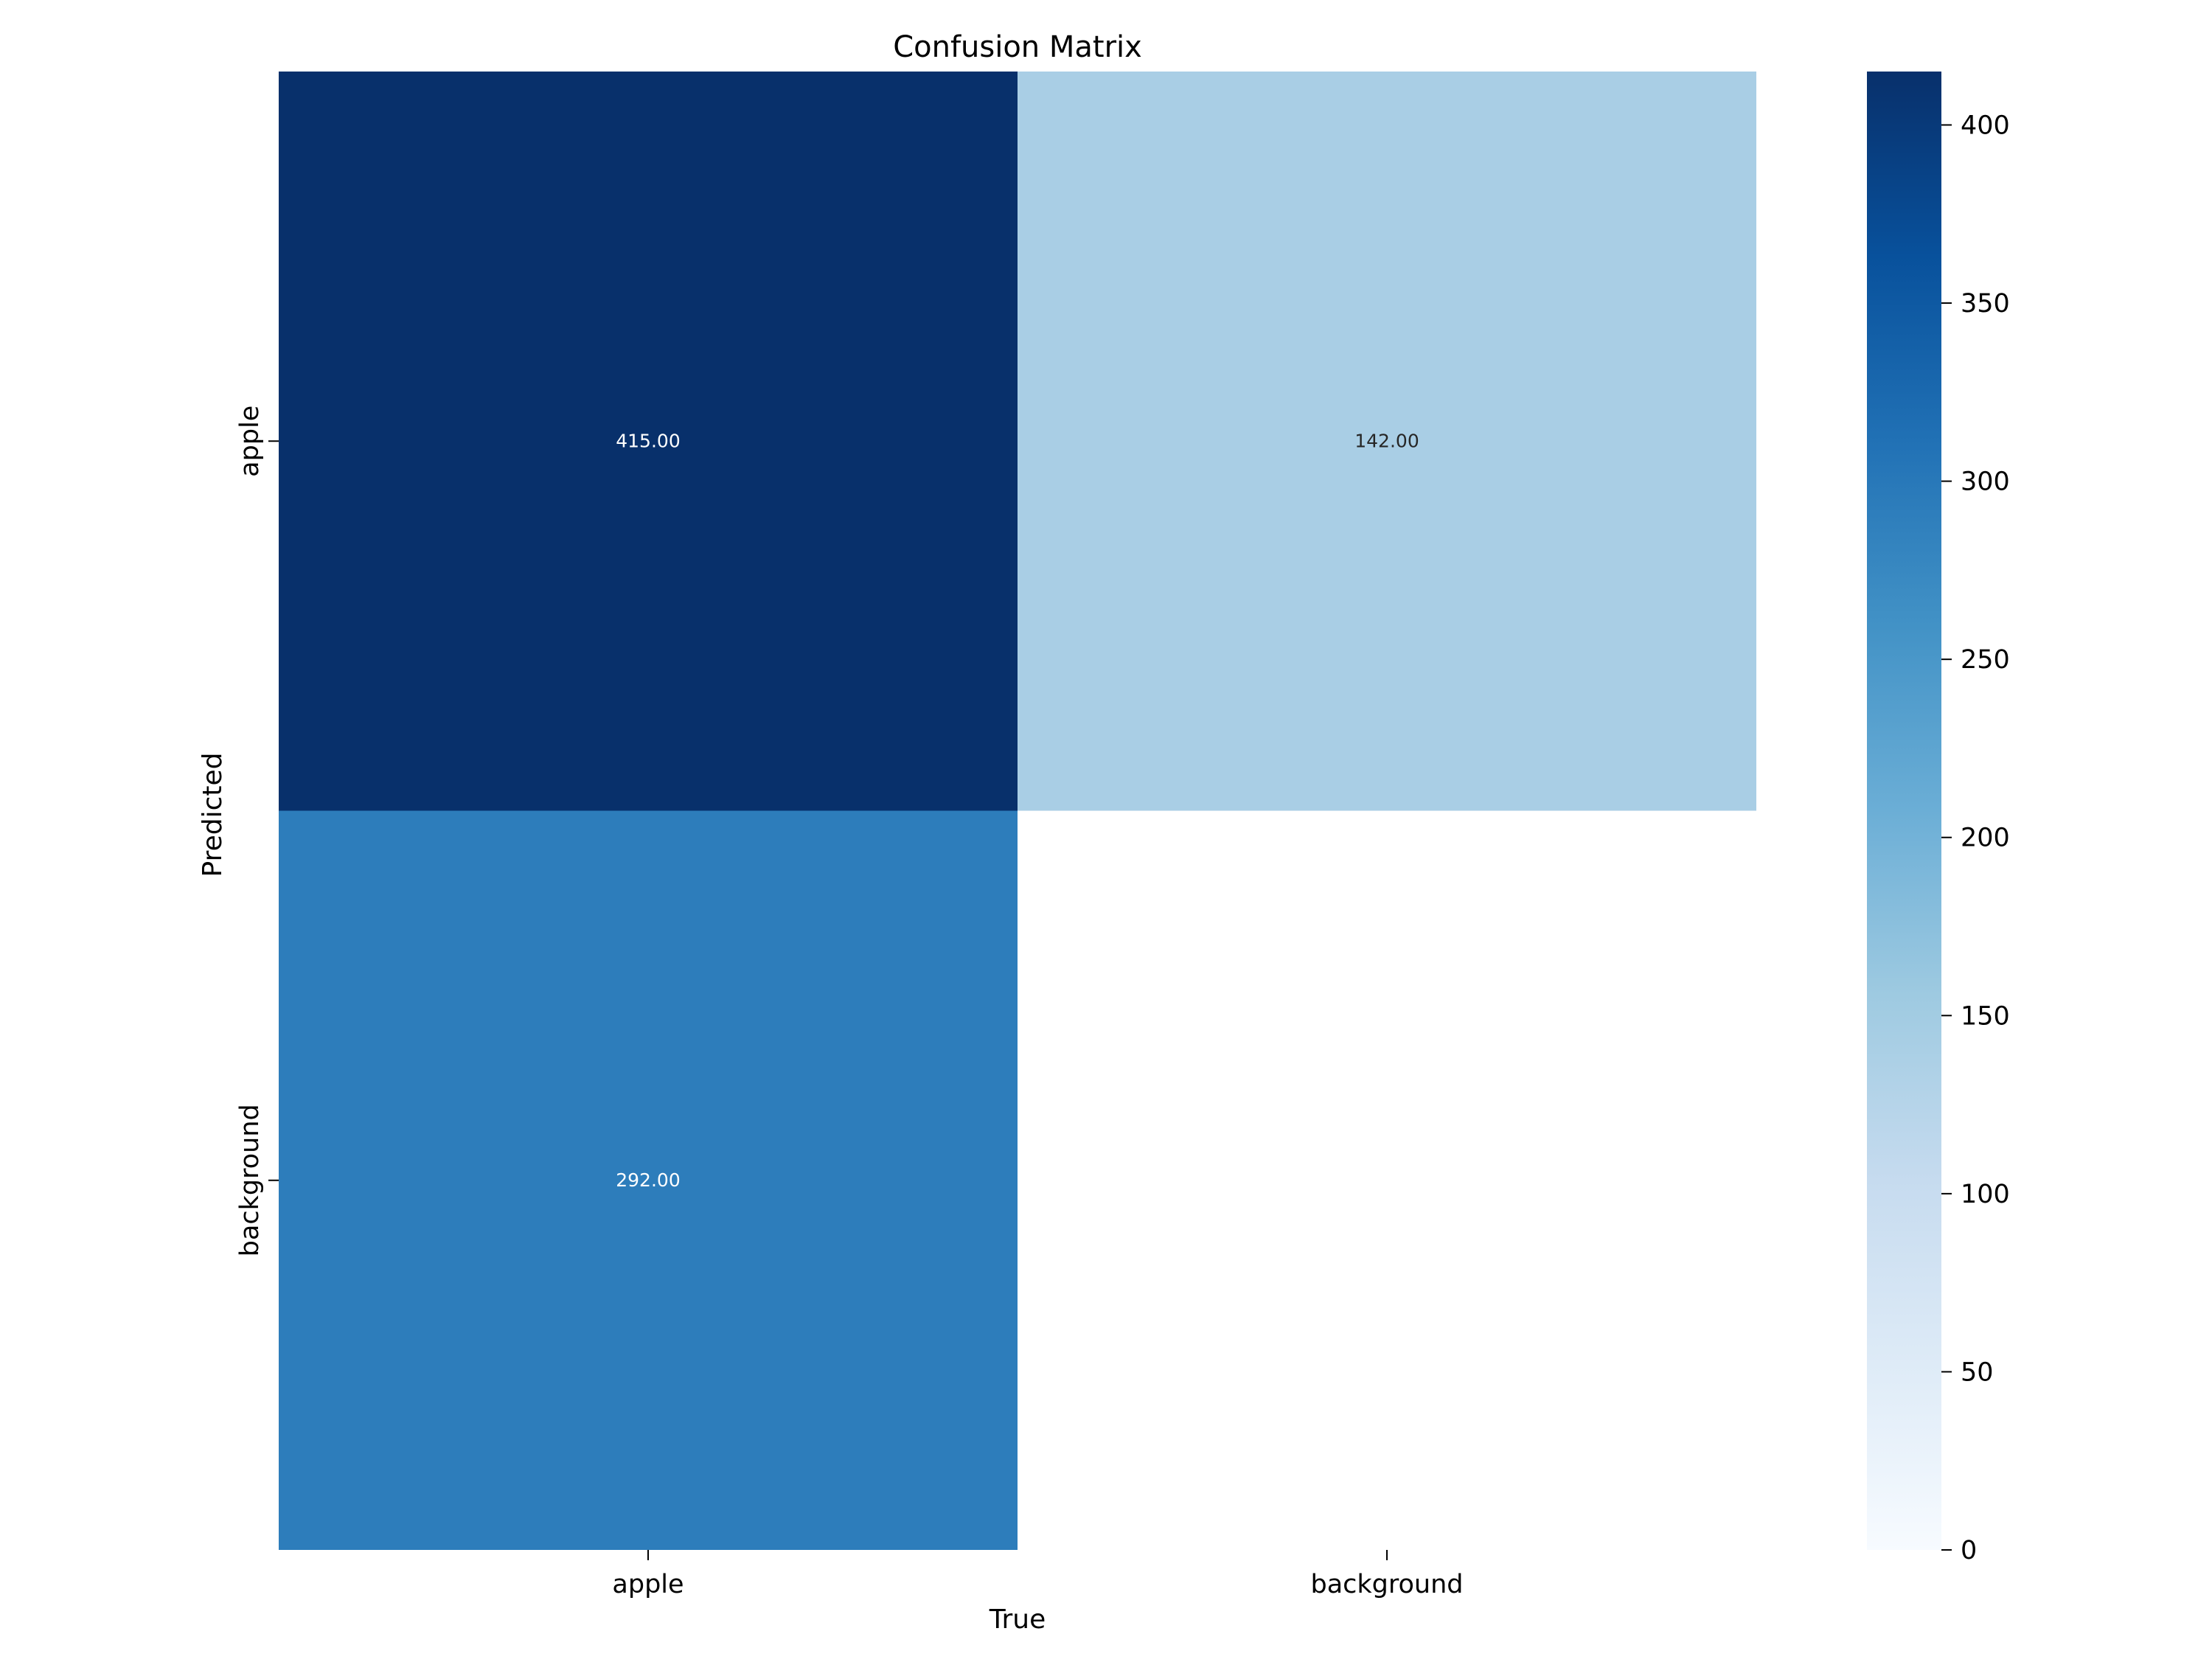 The width and height of the screenshot is (2212, 1662). What do you see at coordinates (1985, 838) in the screenshot?
I see `colorbar-tick-label: 200` at bounding box center [1985, 838].